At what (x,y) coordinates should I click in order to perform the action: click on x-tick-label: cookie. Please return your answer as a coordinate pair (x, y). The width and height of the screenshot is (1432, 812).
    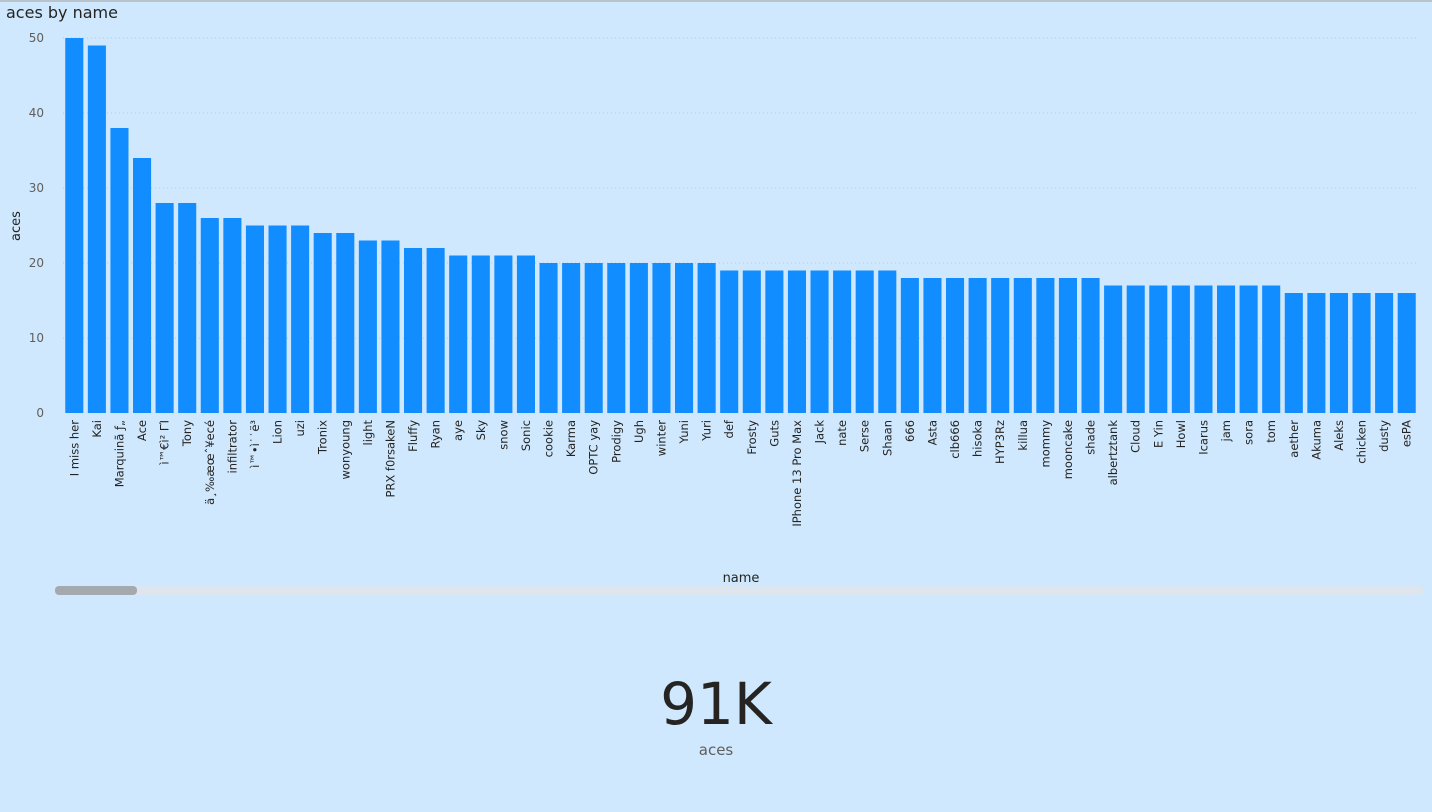
    Looking at the image, I should click on (549, 438).